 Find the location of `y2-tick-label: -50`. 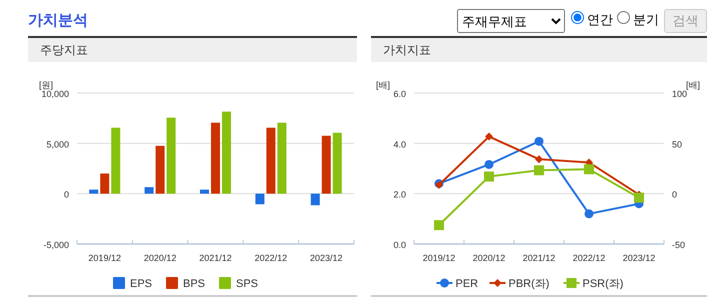

y2-tick-label: -50 is located at coordinates (679, 245).